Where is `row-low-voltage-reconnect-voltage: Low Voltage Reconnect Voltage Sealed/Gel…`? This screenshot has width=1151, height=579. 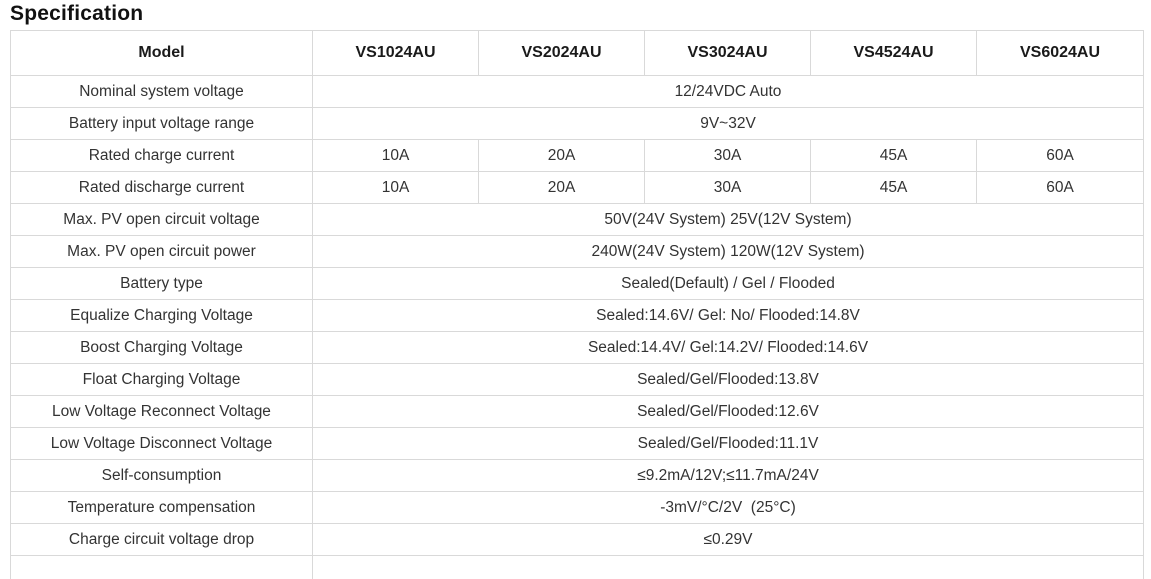 row-low-voltage-reconnect-voltage: Low Voltage Reconnect Voltage Sealed/Gel… is located at coordinates (577, 411).